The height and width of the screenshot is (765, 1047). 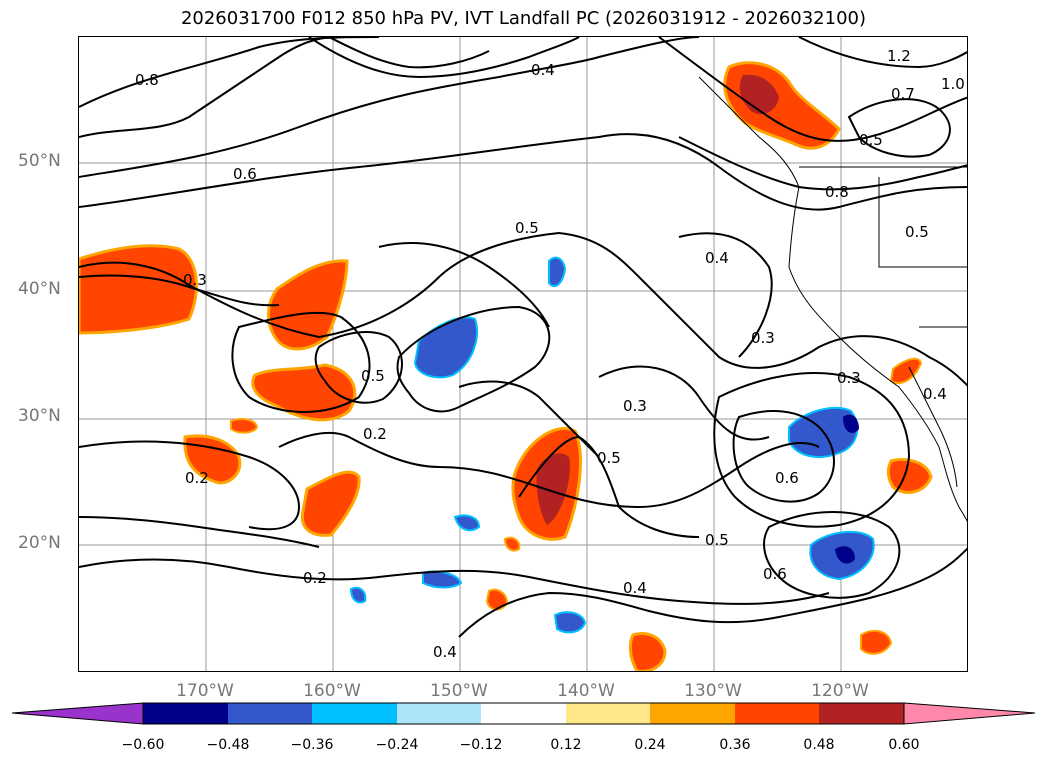 I want to click on colorbar, so click(x=523, y=713).